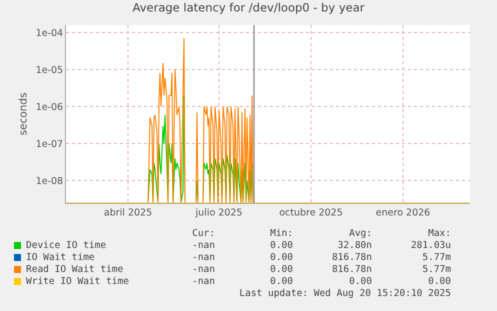 The image size is (497, 311). What do you see at coordinates (345, 293) in the screenshot?
I see `text: Last update: Wed Aug 20 15:20:10 2025` at bounding box center [345, 293].